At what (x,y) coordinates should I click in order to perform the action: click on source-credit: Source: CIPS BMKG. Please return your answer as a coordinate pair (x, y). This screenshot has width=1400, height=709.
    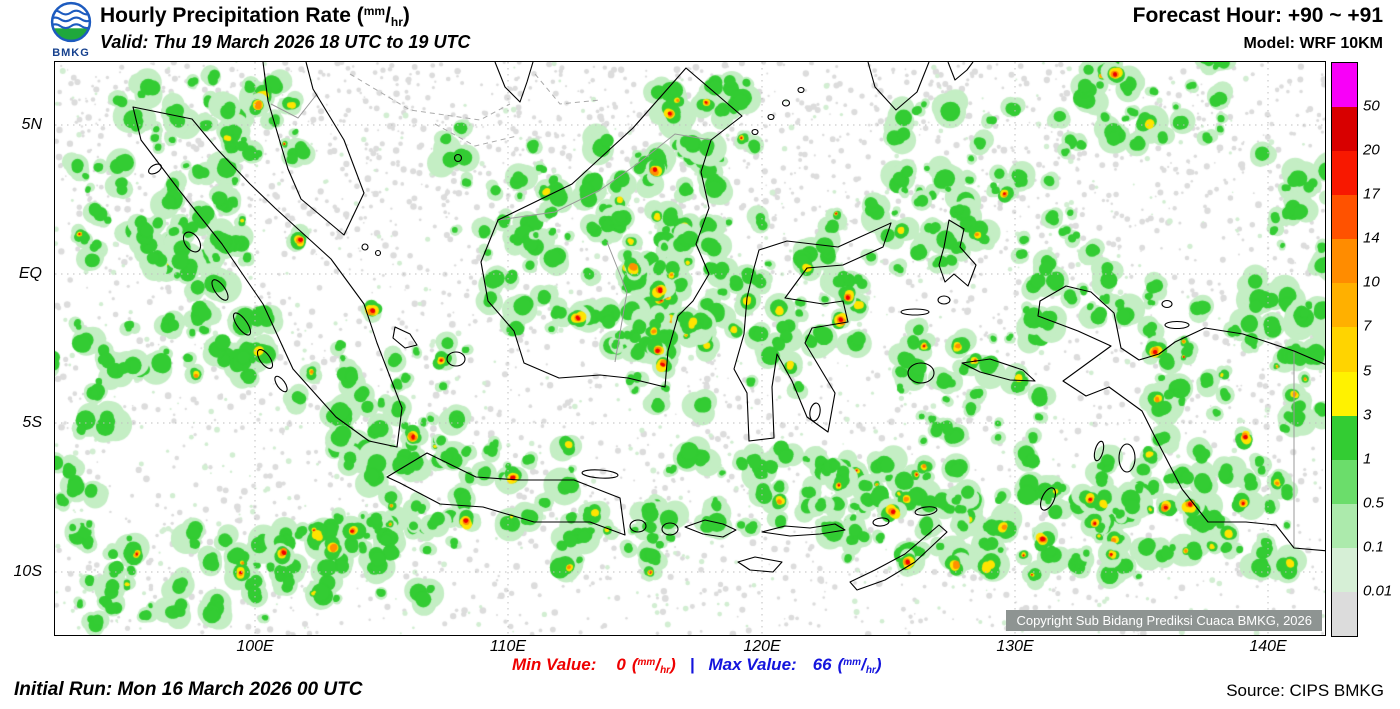
    Looking at the image, I should click on (1305, 690).